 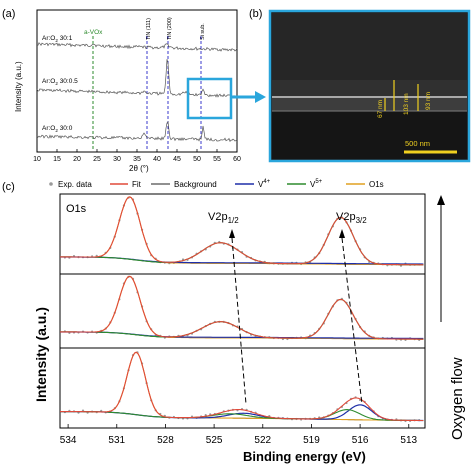 What do you see at coordinates (376, 184) in the screenshot?
I see `legend-o1s-label: O1s` at bounding box center [376, 184].